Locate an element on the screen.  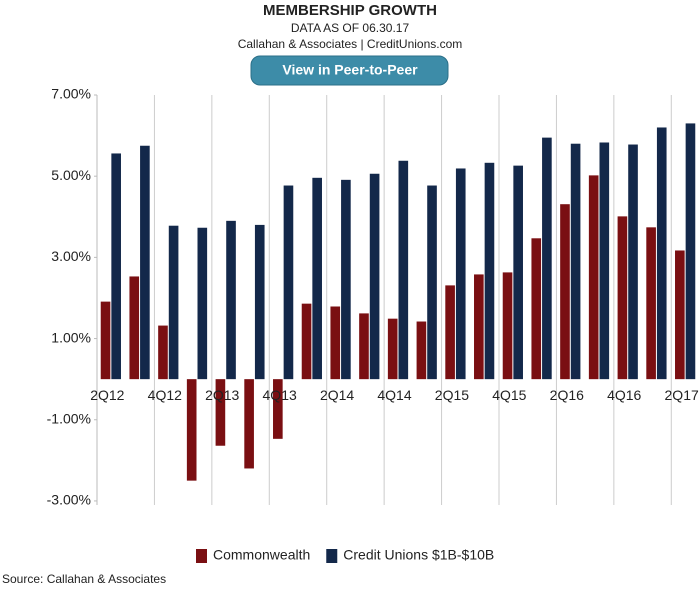
button-bg is located at coordinates (349, 70).